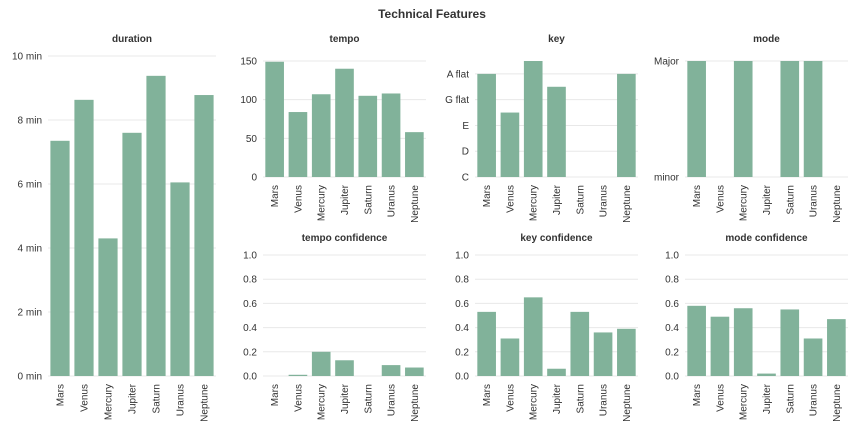 Image resolution: width=864 pixels, height=432 pixels. Describe the element at coordinates (465, 152) in the screenshot. I see `y-tick-label: D` at that location.